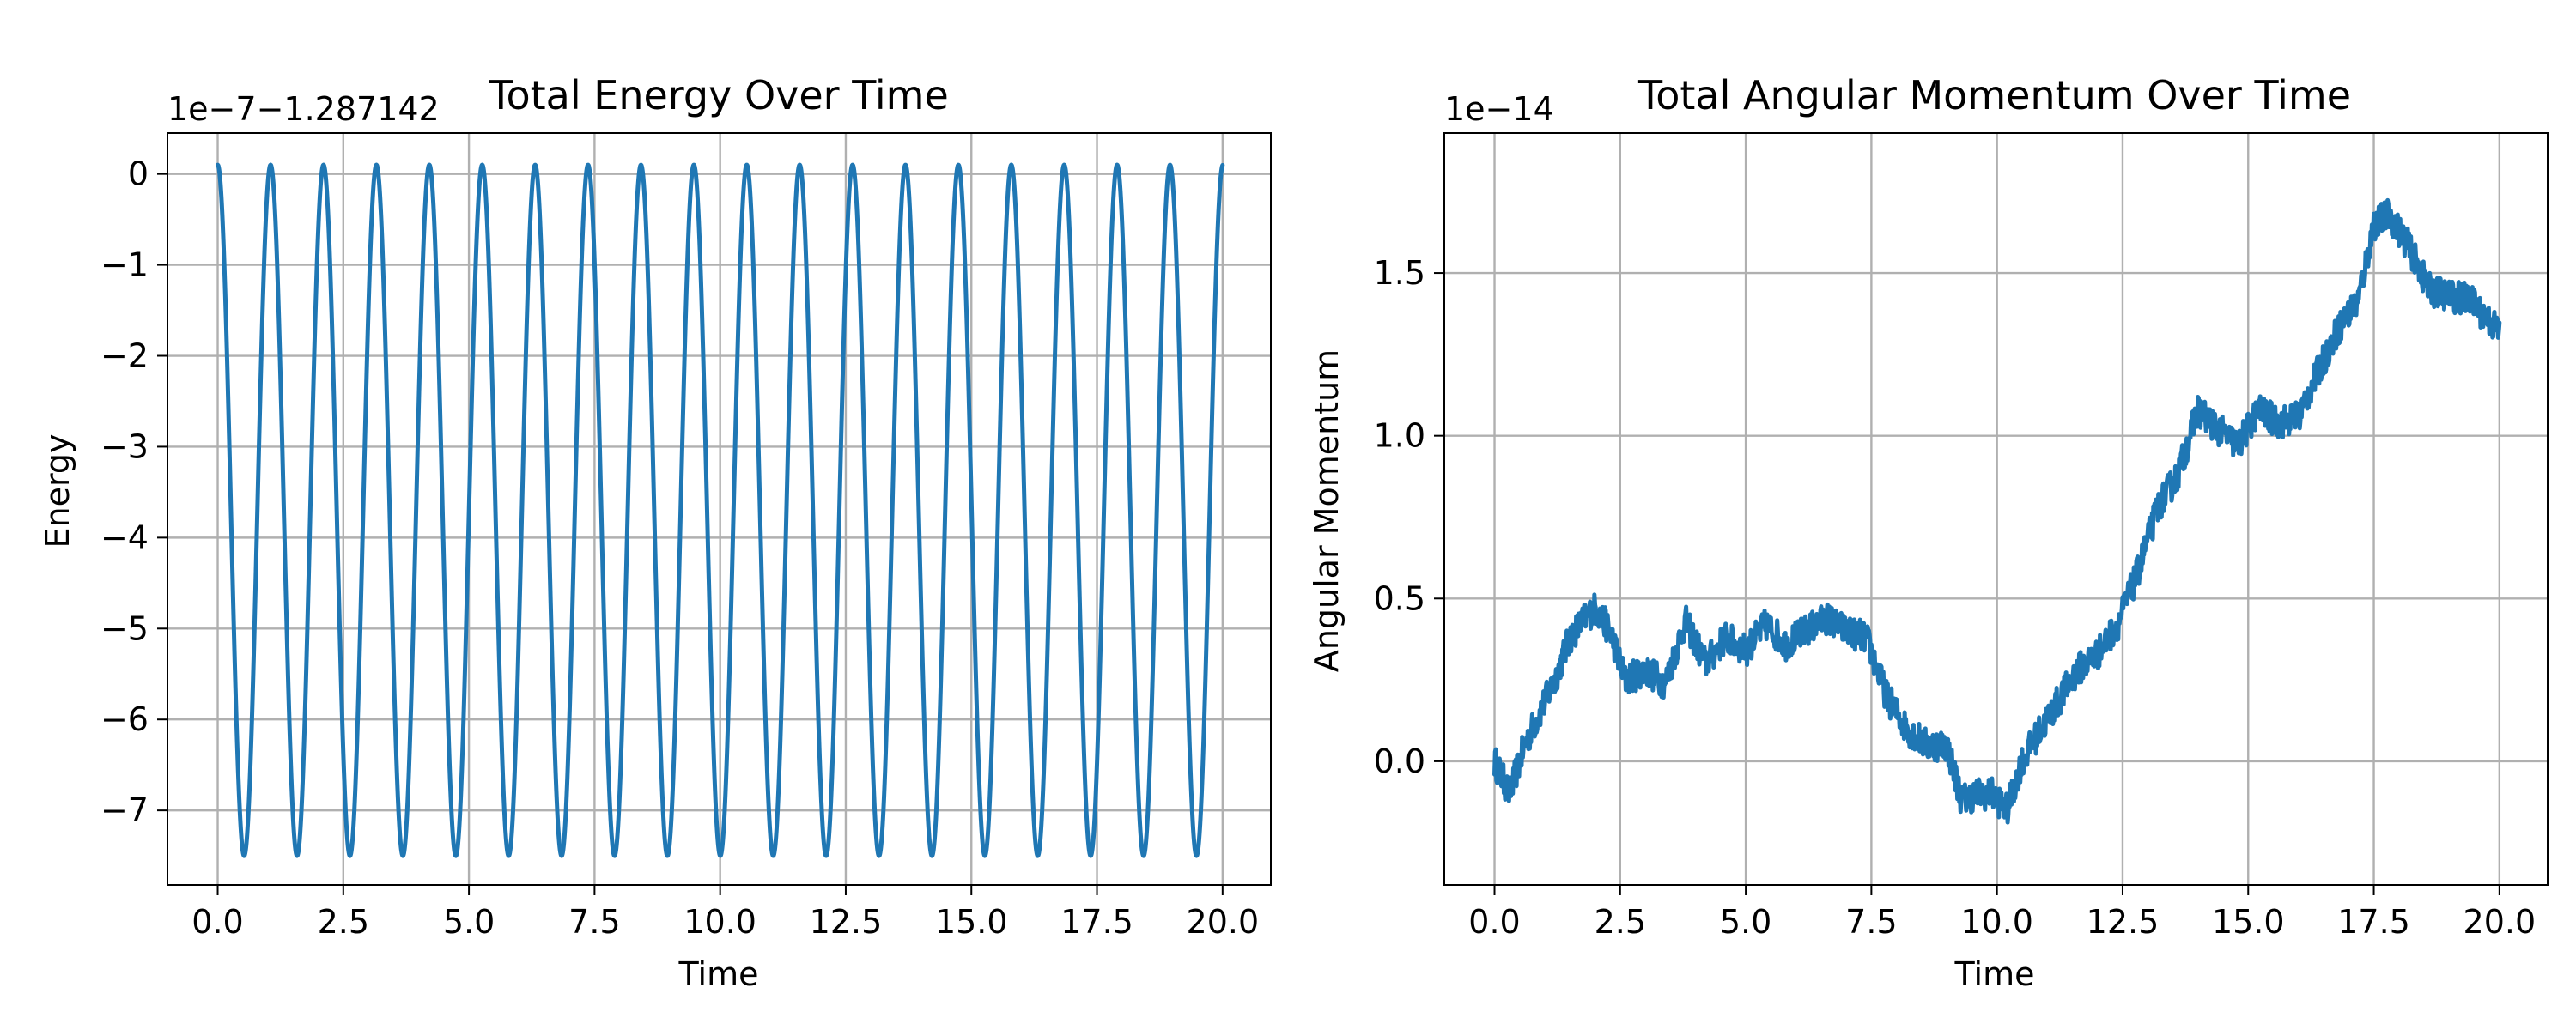  What do you see at coordinates (1620, 922) in the screenshot?
I see `angular-momentum-x-tick-label: 2.5` at bounding box center [1620, 922].